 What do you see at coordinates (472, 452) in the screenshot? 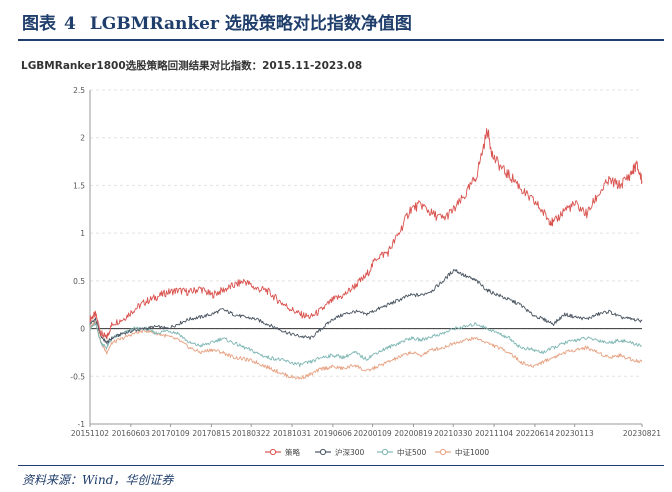
I see `legend-label-zz1000: 中证1000` at bounding box center [472, 452].